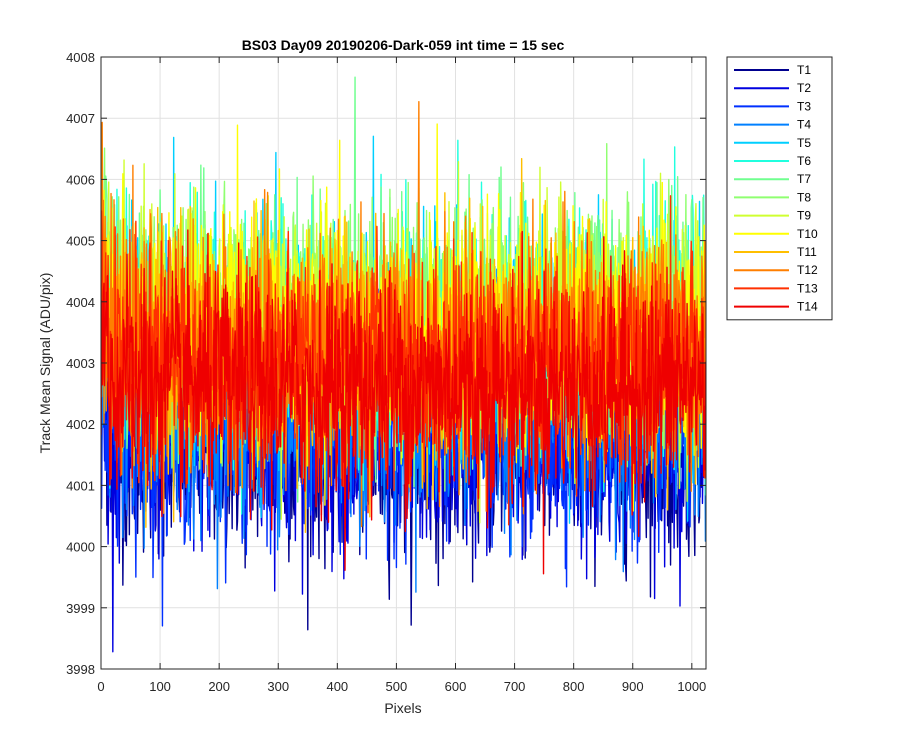 This screenshot has width=900, height=750. I want to click on x-tick-label: 900, so click(633, 686).